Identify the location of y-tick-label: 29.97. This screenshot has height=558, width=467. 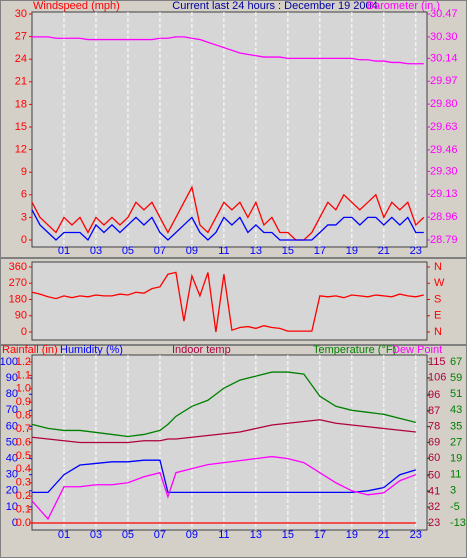
(444, 81).